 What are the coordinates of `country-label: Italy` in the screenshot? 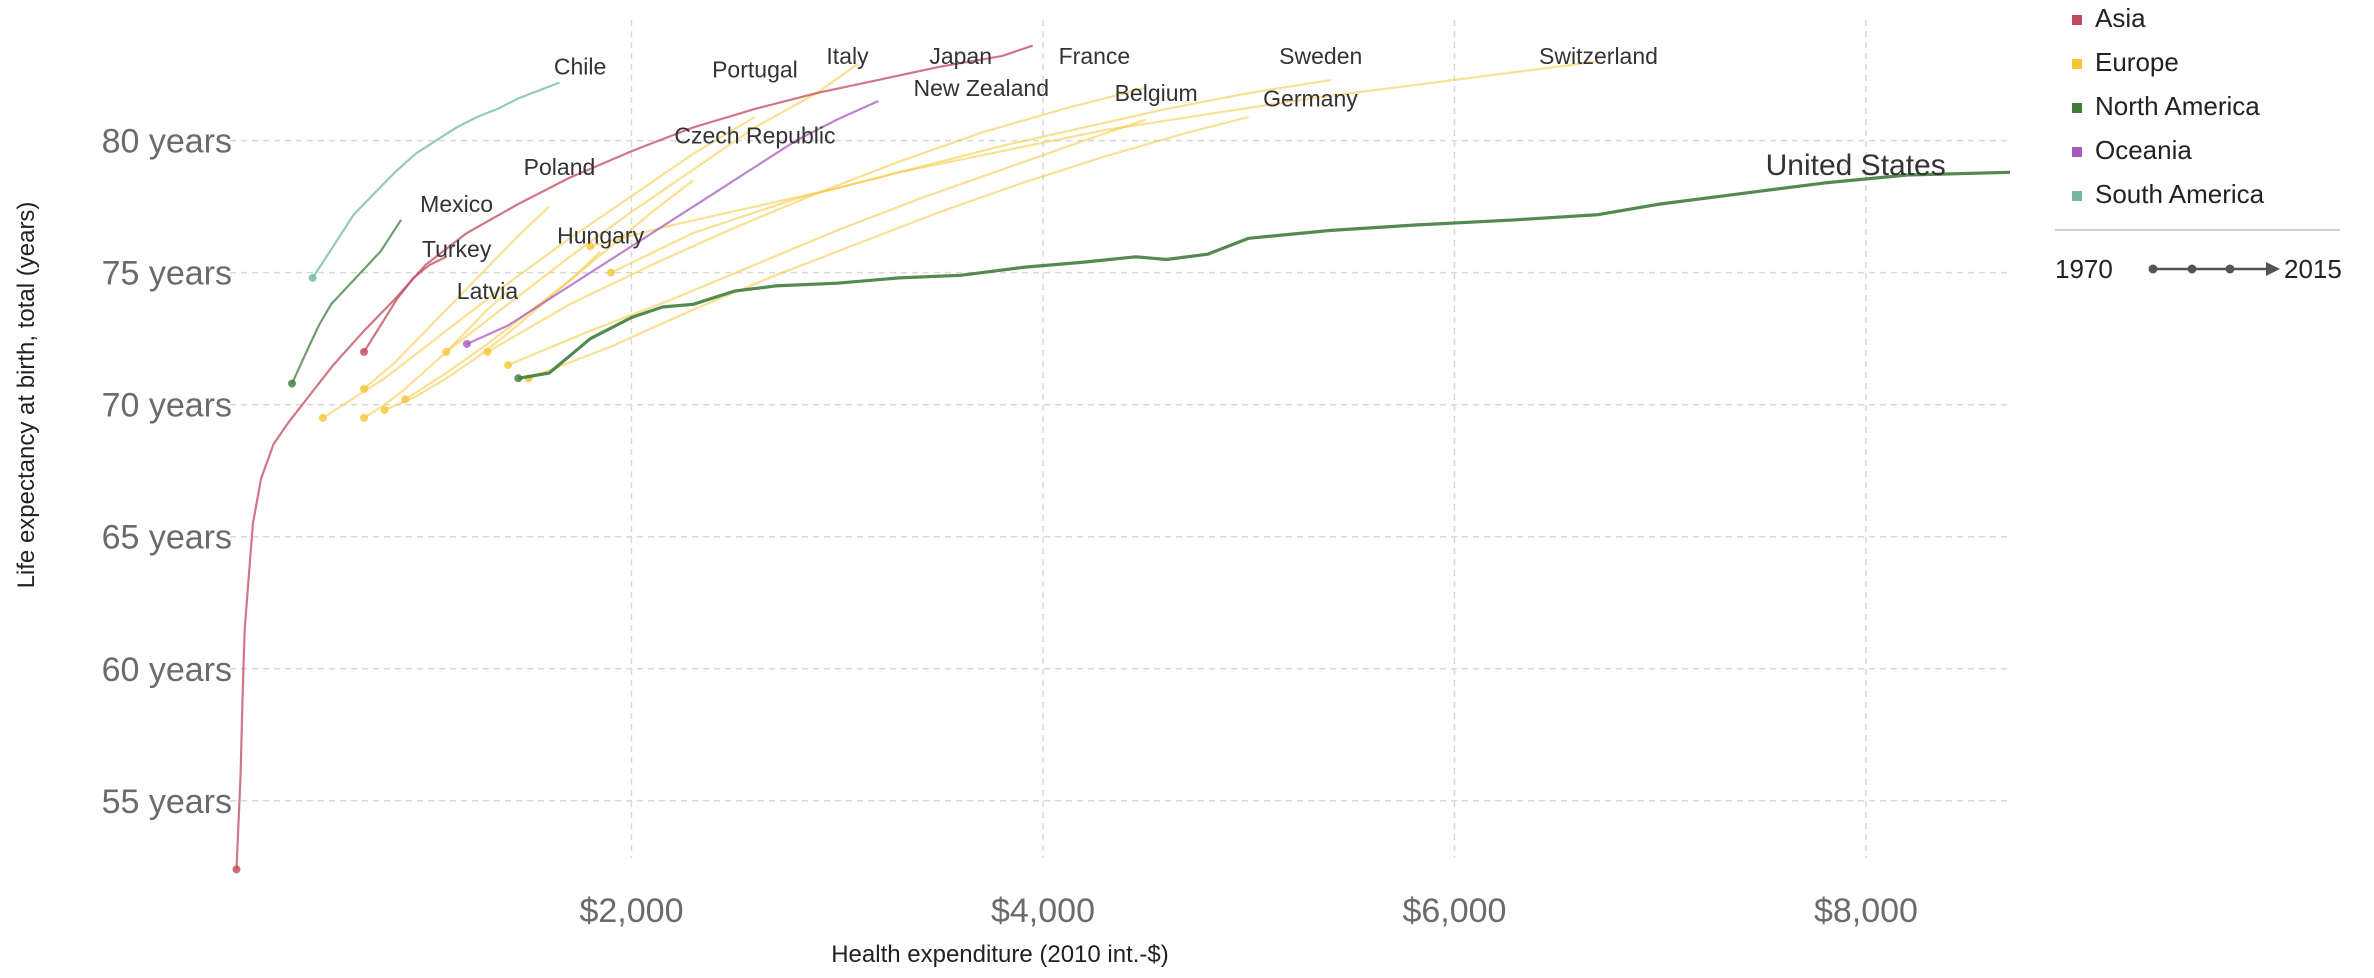 It's located at (847, 56).